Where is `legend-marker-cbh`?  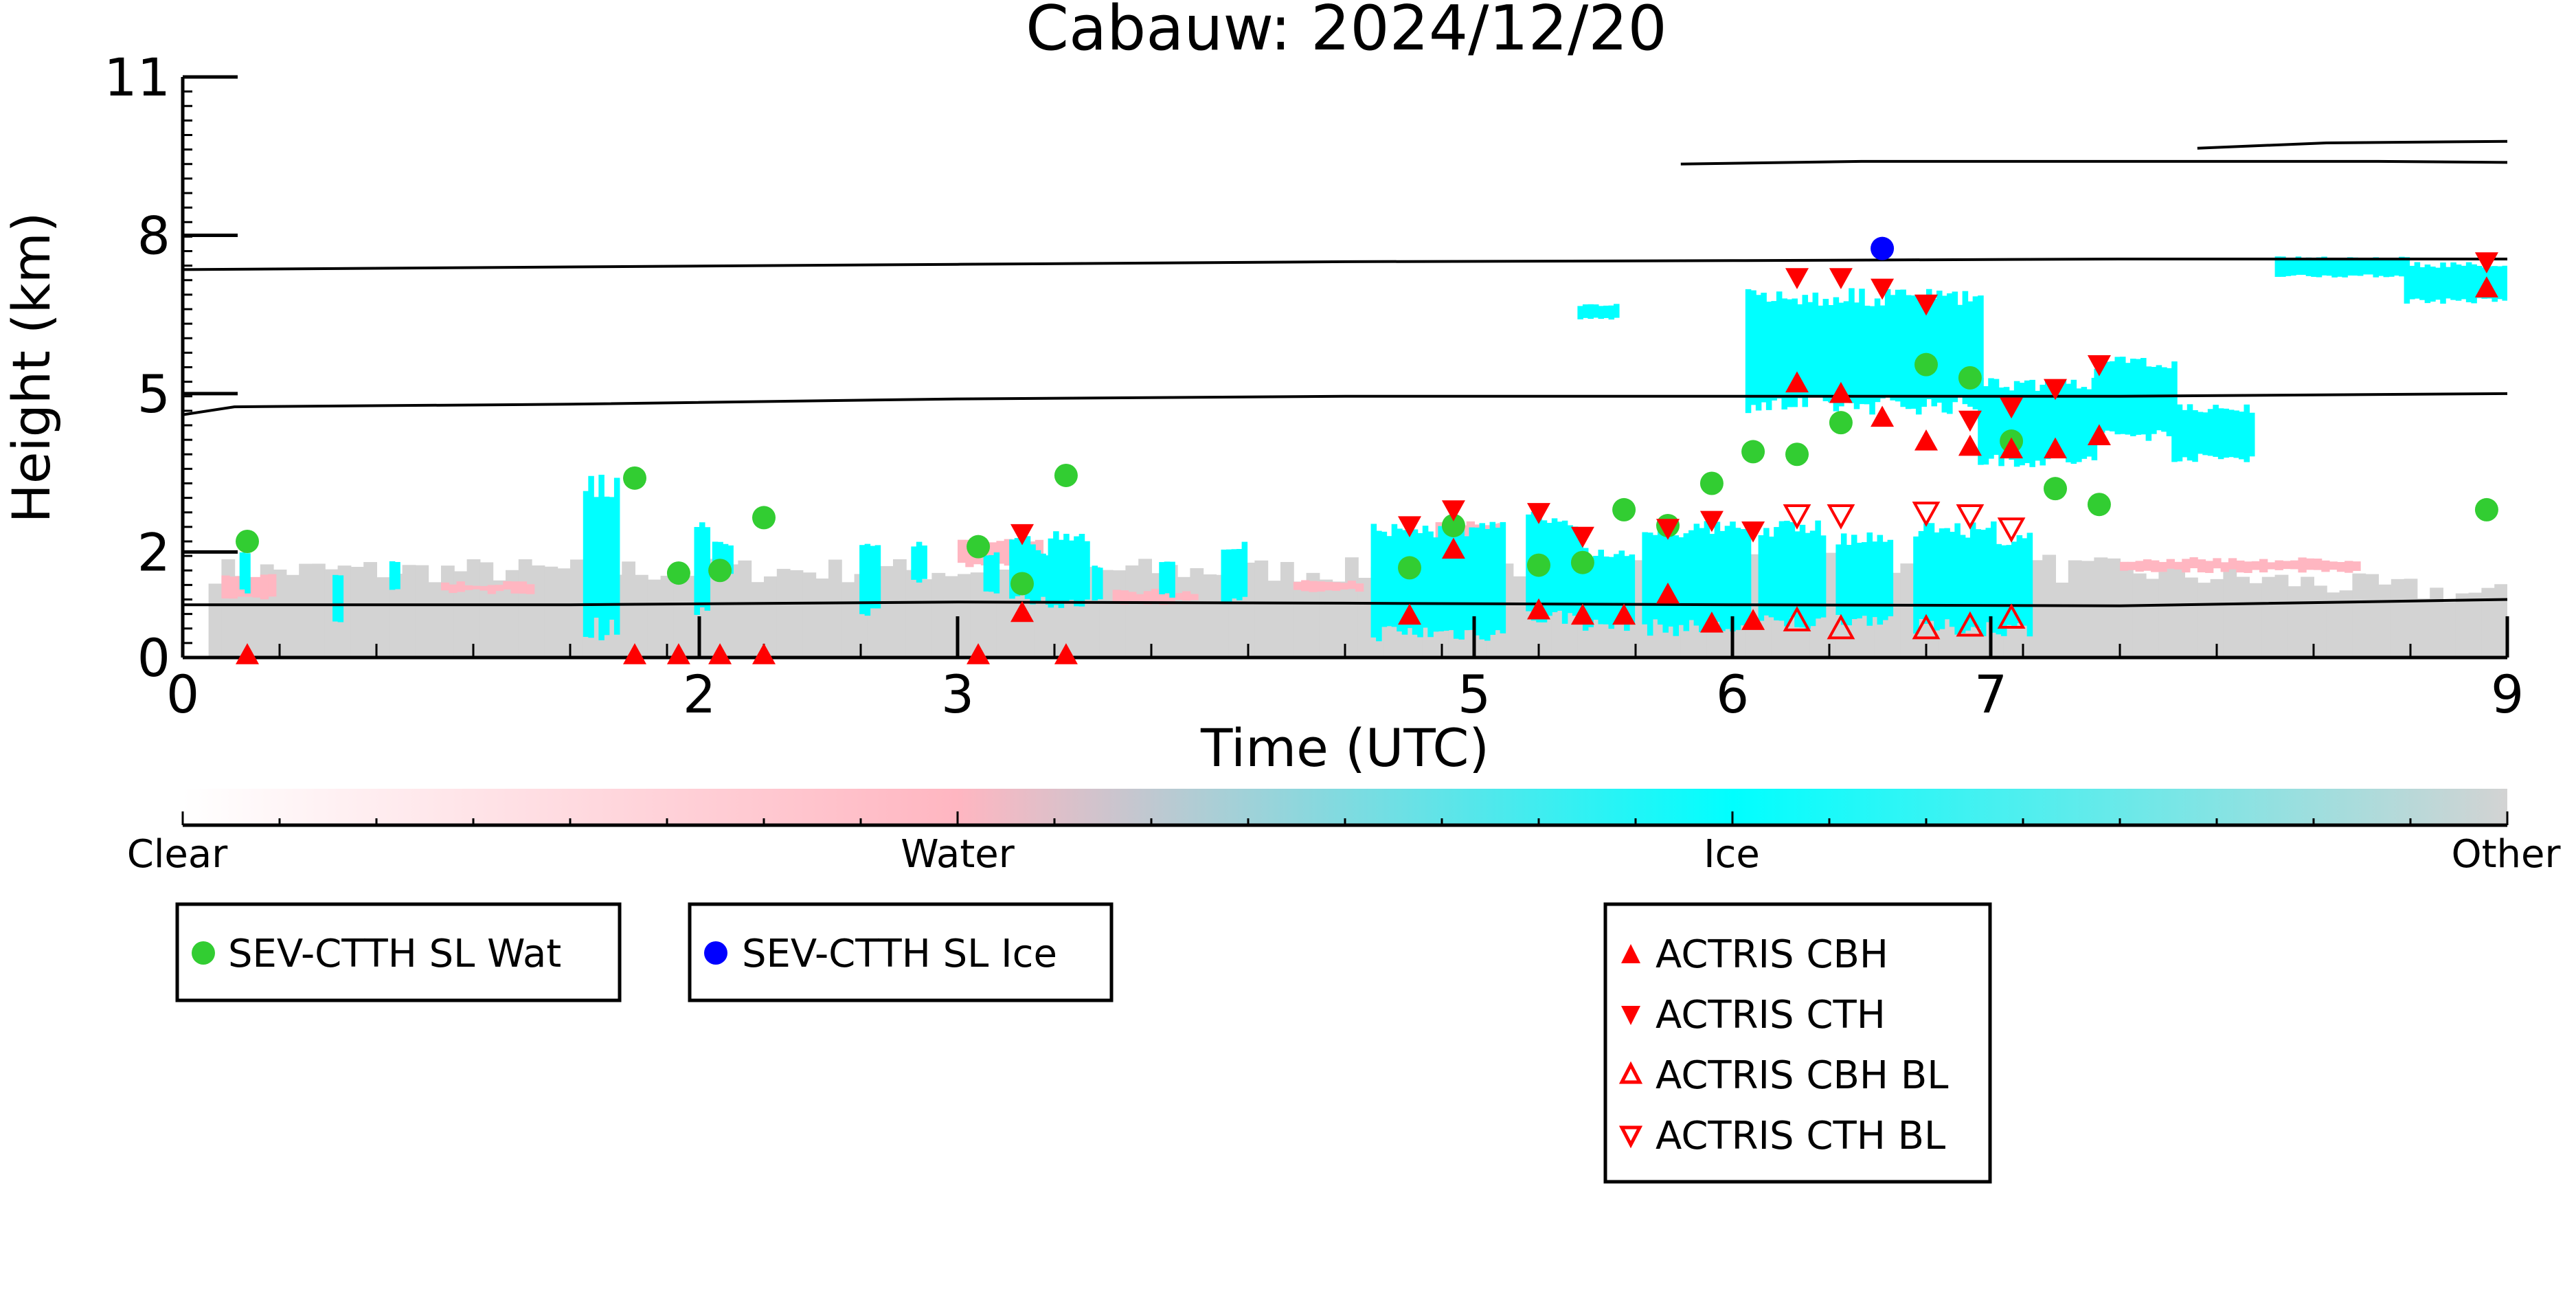
legend-marker-cbh is located at coordinates (1630, 954).